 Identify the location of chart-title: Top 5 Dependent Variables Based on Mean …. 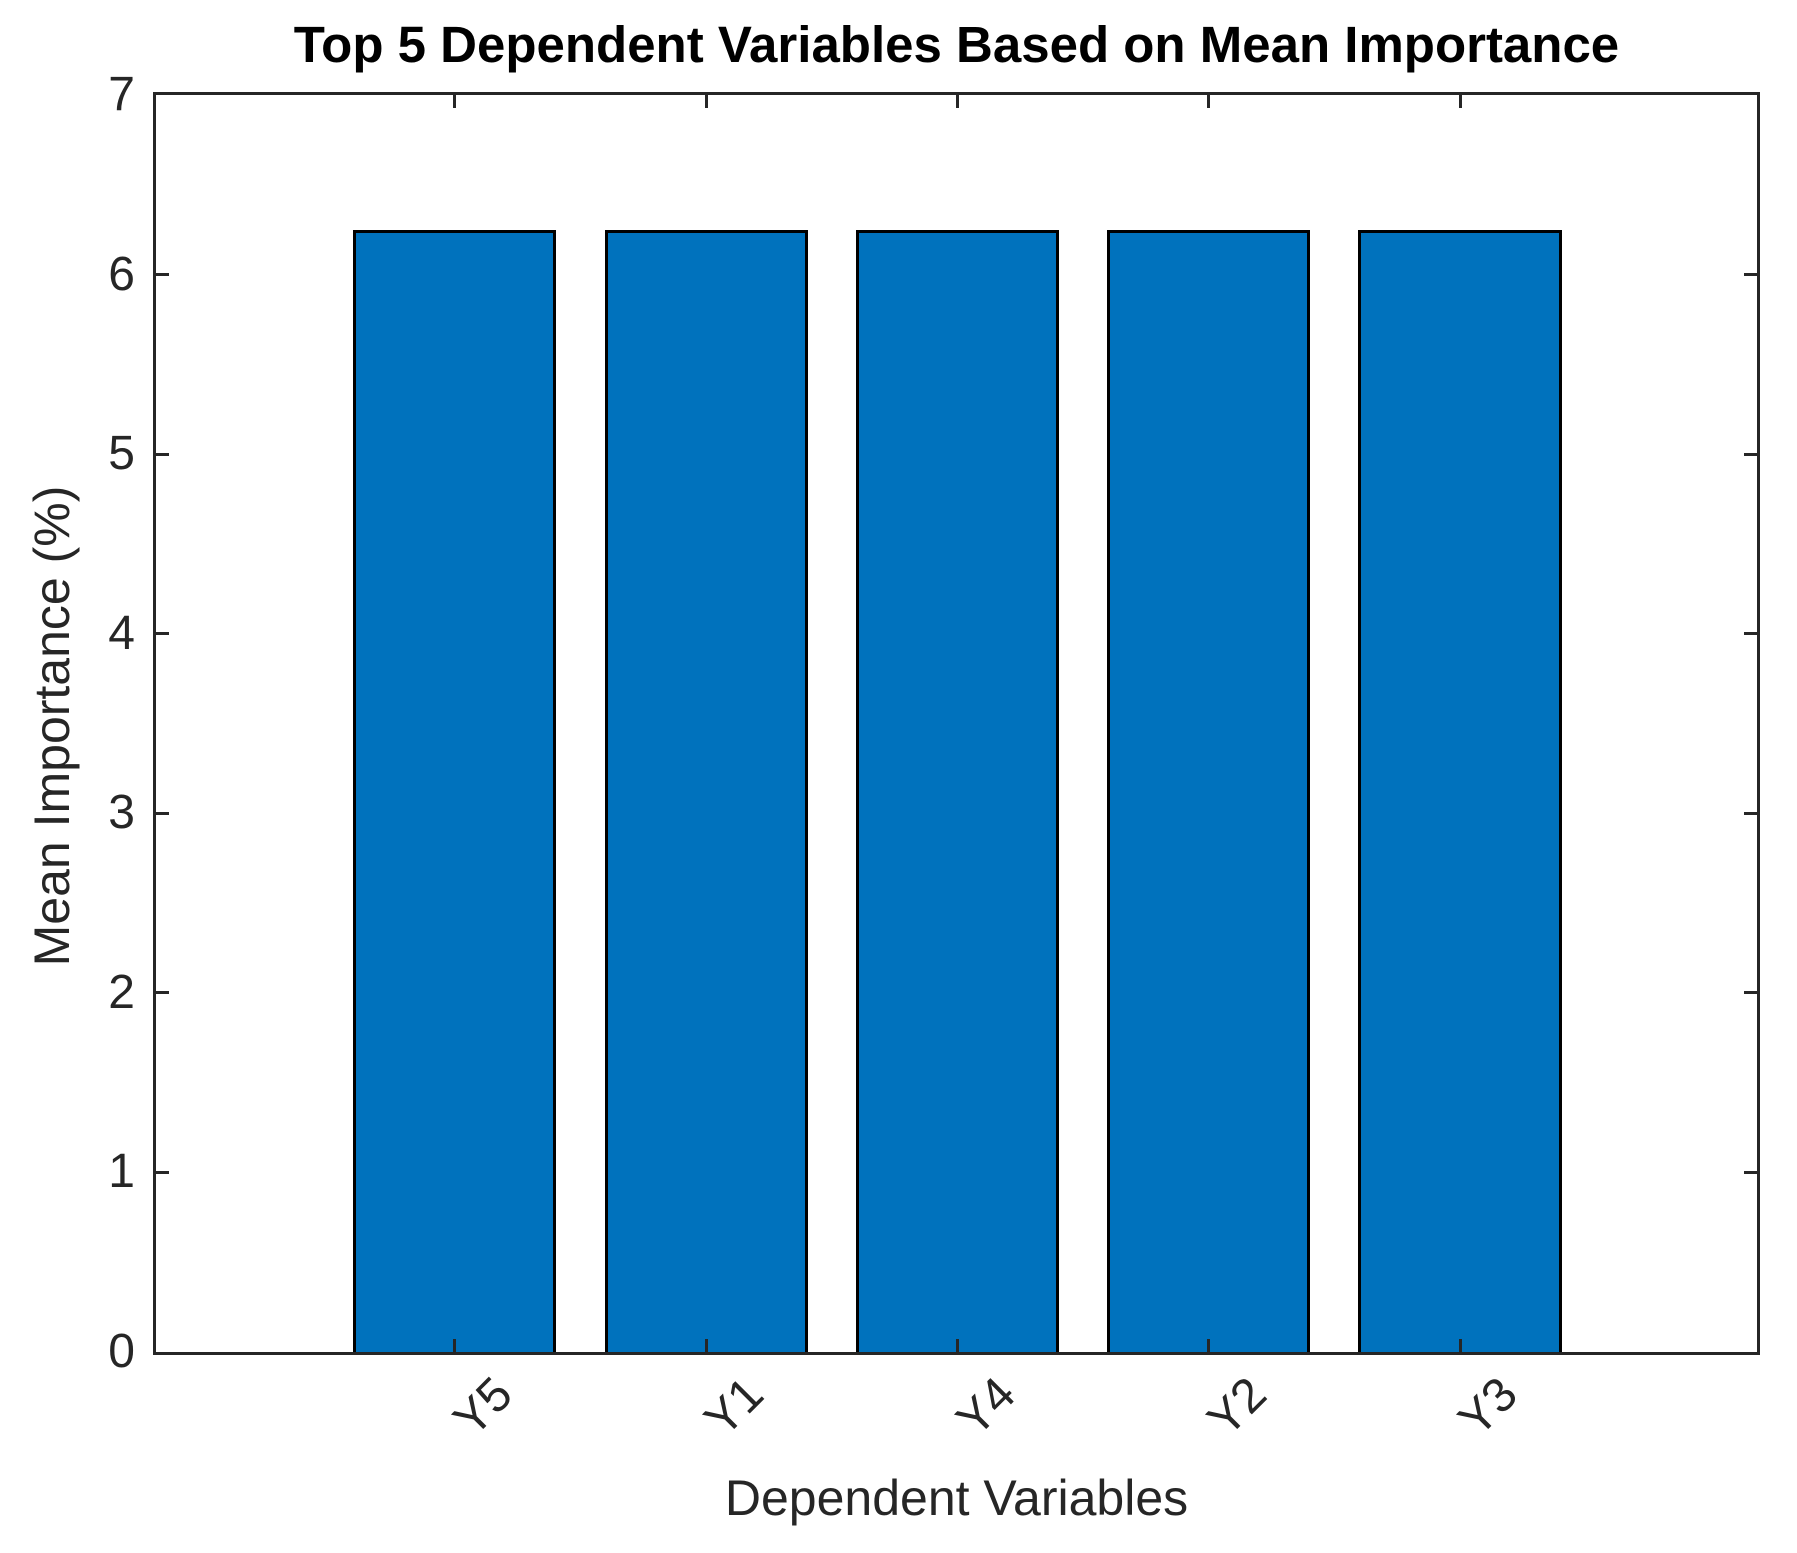
(956, 44).